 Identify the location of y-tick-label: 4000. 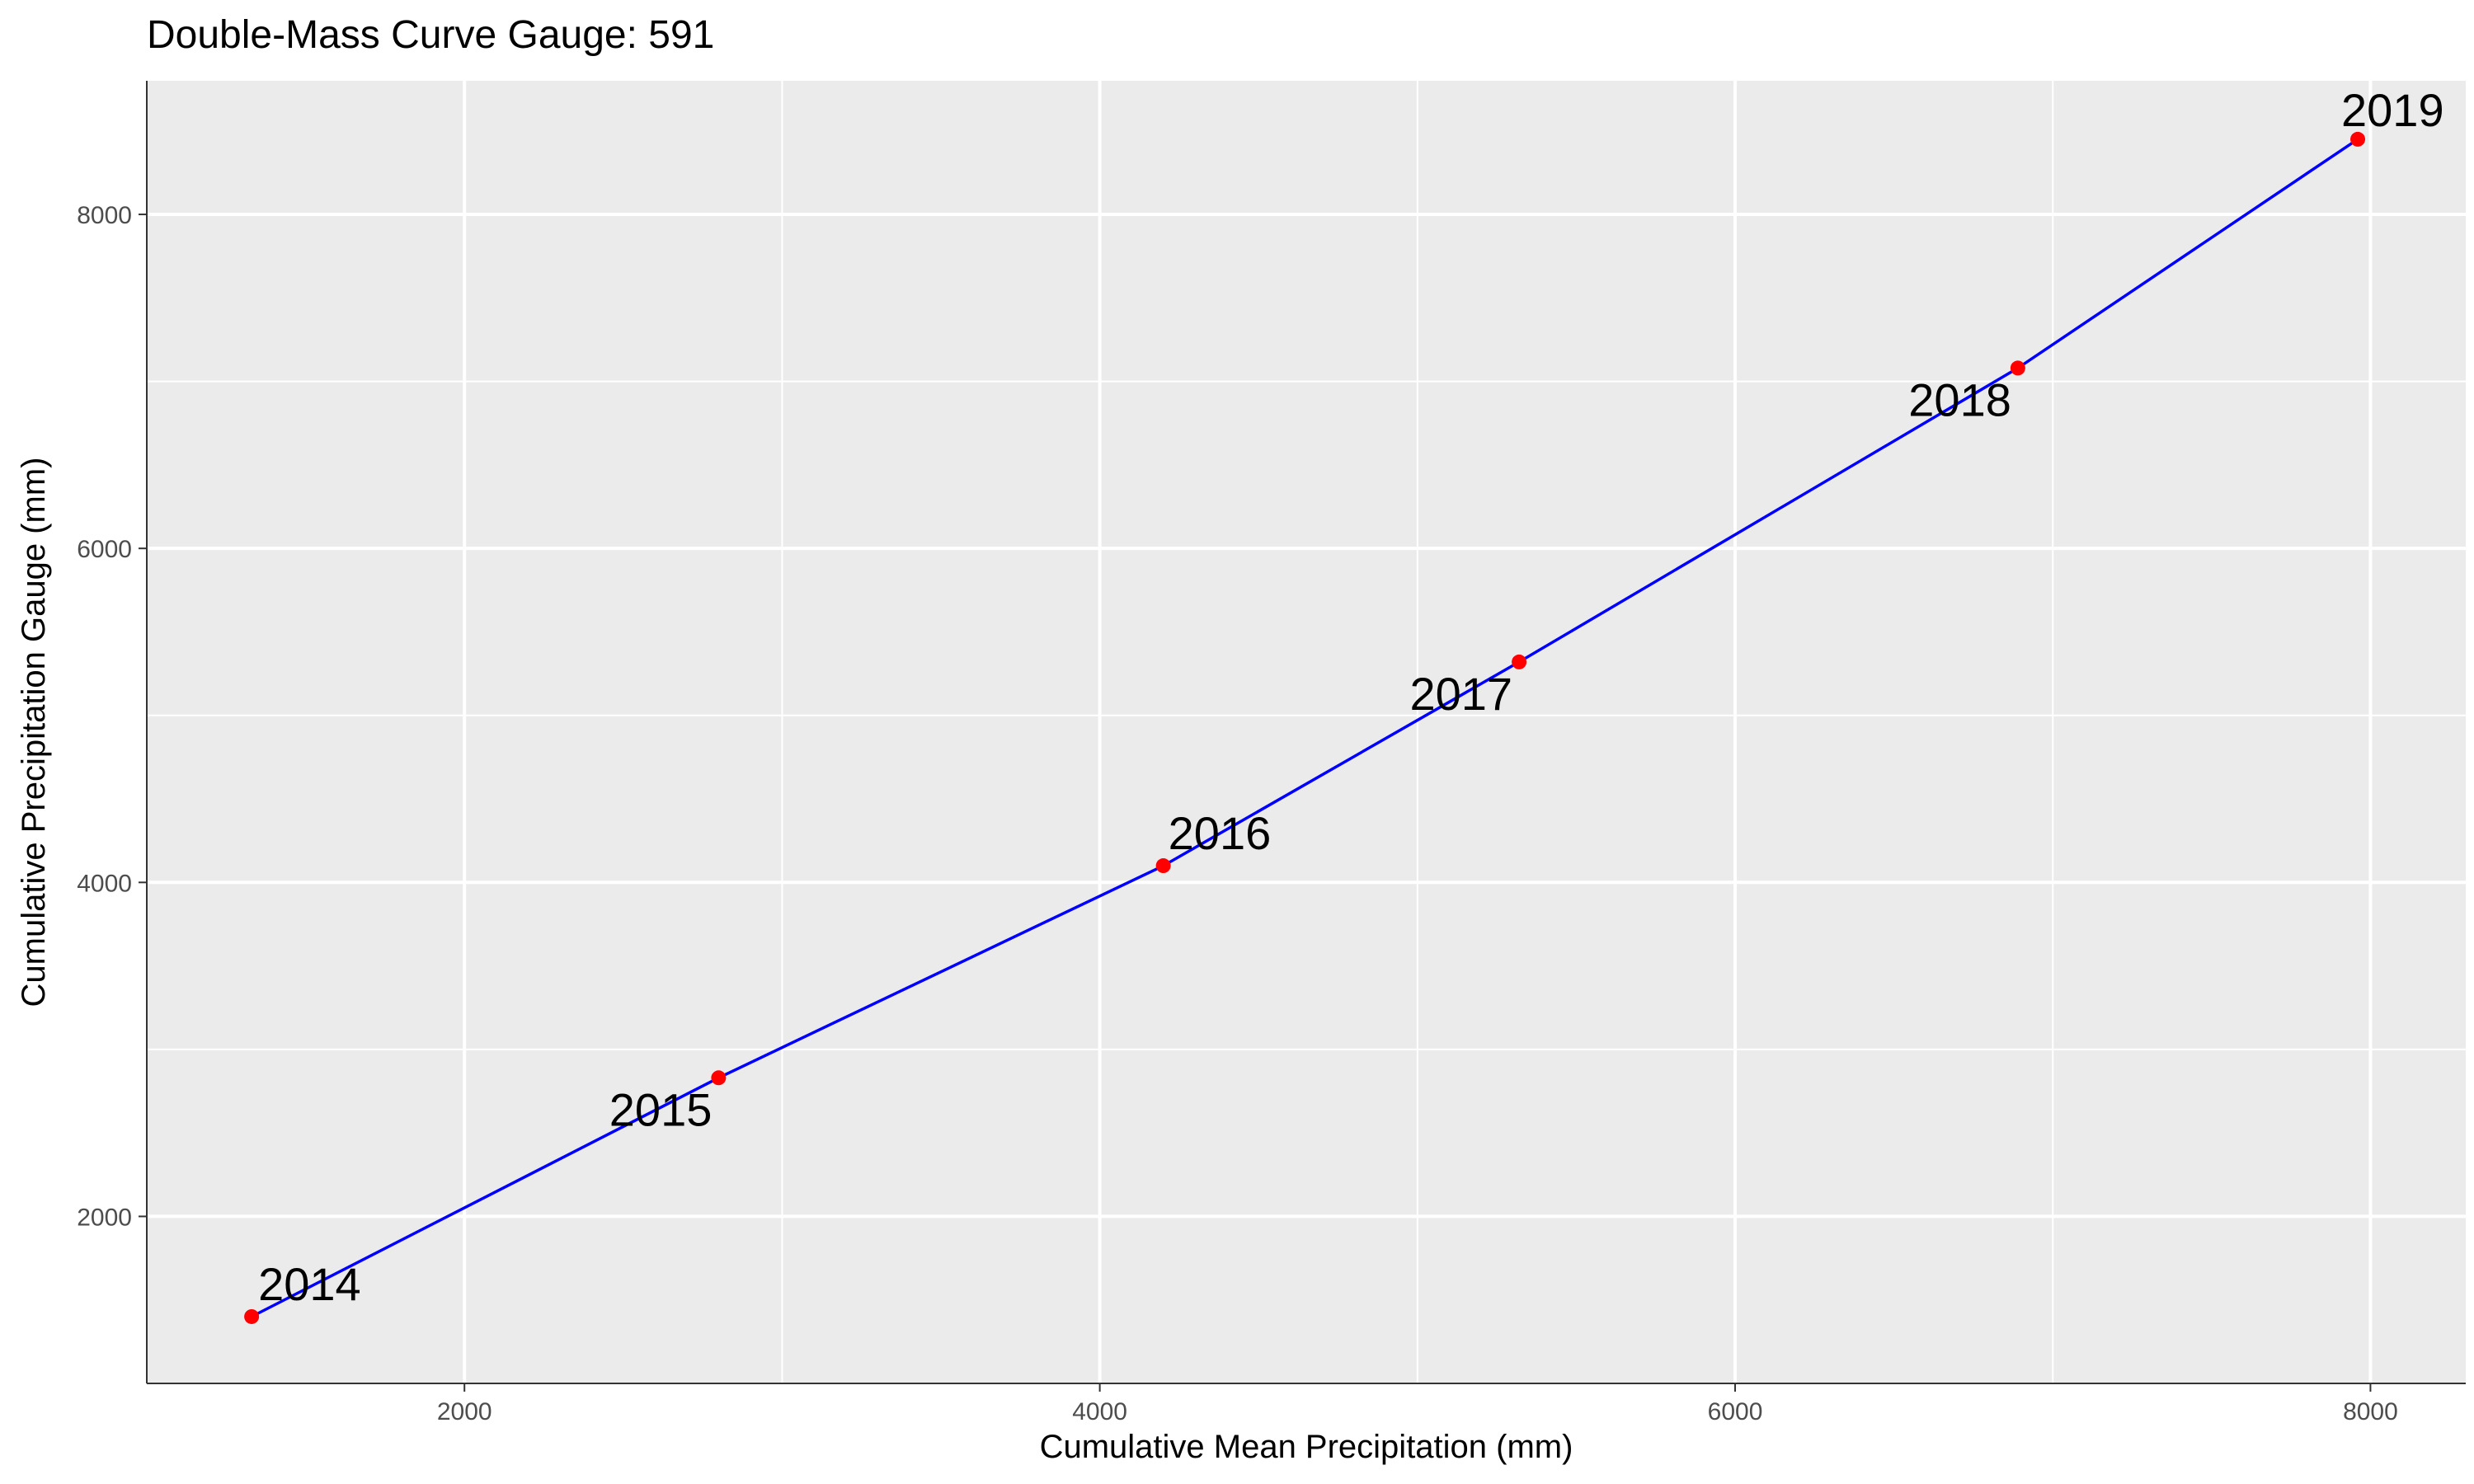
(104, 883).